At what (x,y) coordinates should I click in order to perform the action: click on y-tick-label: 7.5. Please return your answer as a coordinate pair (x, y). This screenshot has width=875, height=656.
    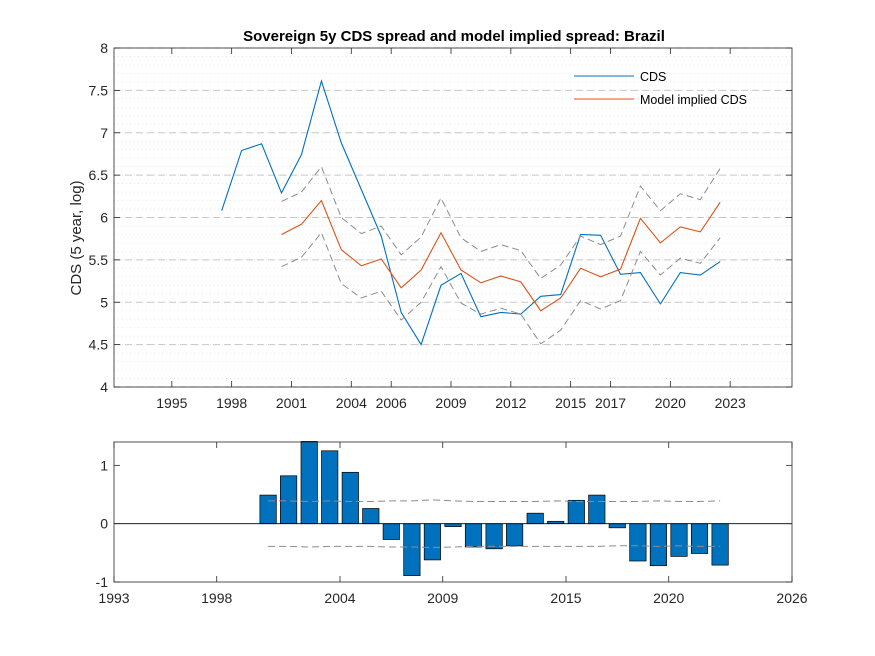
    Looking at the image, I should click on (99, 90).